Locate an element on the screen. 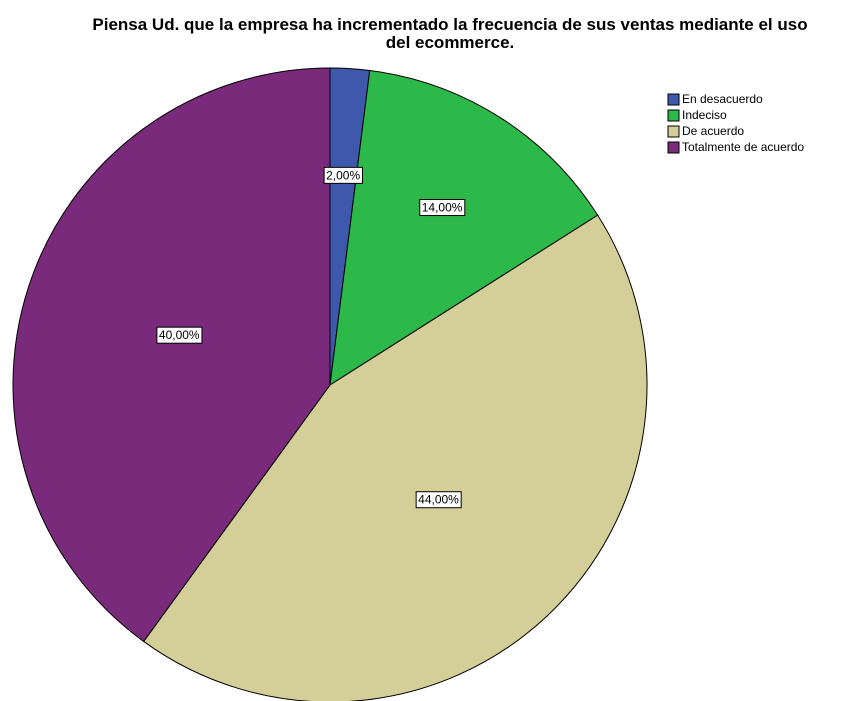 The width and height of the screenshot is (845, 701). legend-label: De acuerdo is located at coordinates (713, 131).